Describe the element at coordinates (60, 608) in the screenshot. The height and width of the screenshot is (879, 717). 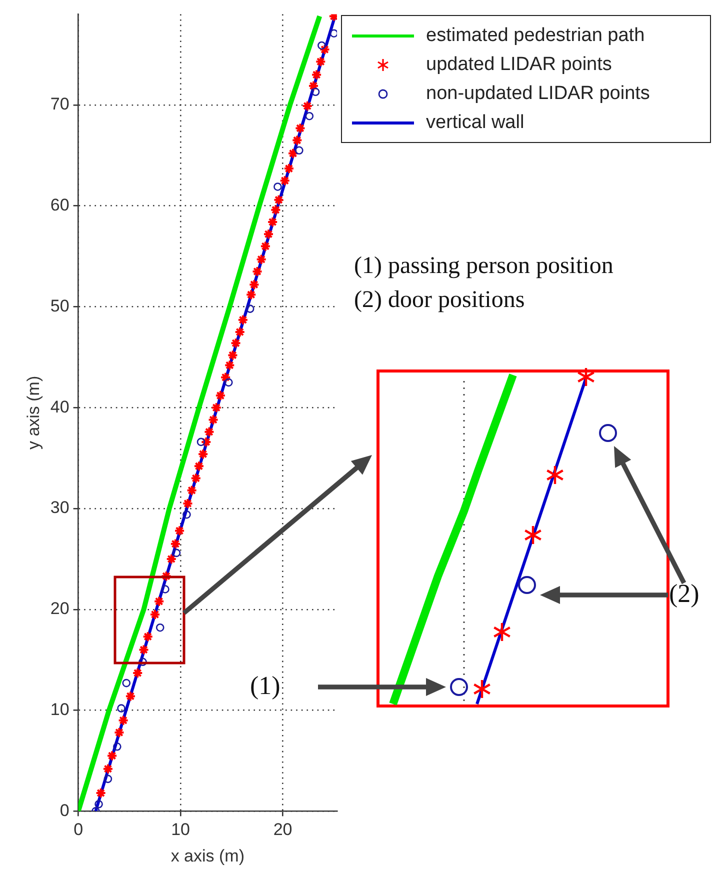
I see `y-tick-label: 20` at that location.